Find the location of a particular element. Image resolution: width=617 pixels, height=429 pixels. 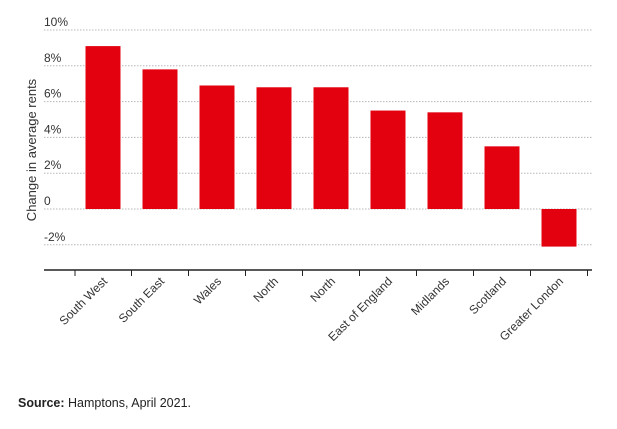

y-tick-label: 2% is located at coordinates (53, 165).